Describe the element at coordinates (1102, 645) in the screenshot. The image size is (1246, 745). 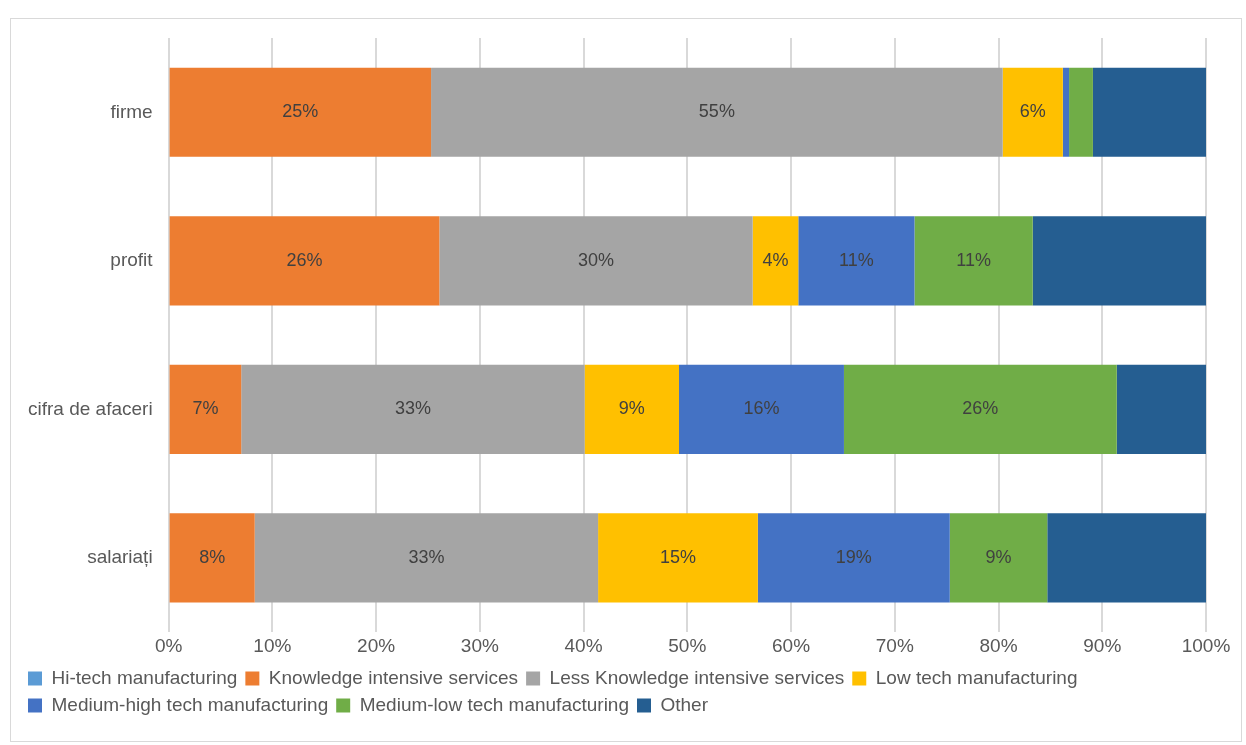
I see `x-tick-label: 90%` at that location.